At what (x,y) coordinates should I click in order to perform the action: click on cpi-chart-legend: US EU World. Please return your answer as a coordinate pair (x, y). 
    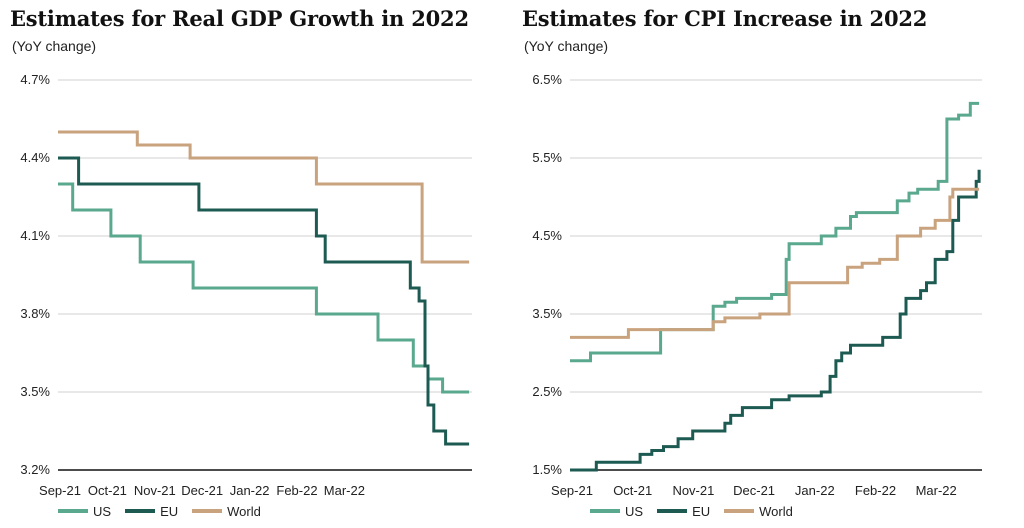
    Looking at the image, I should click on (698, 511).